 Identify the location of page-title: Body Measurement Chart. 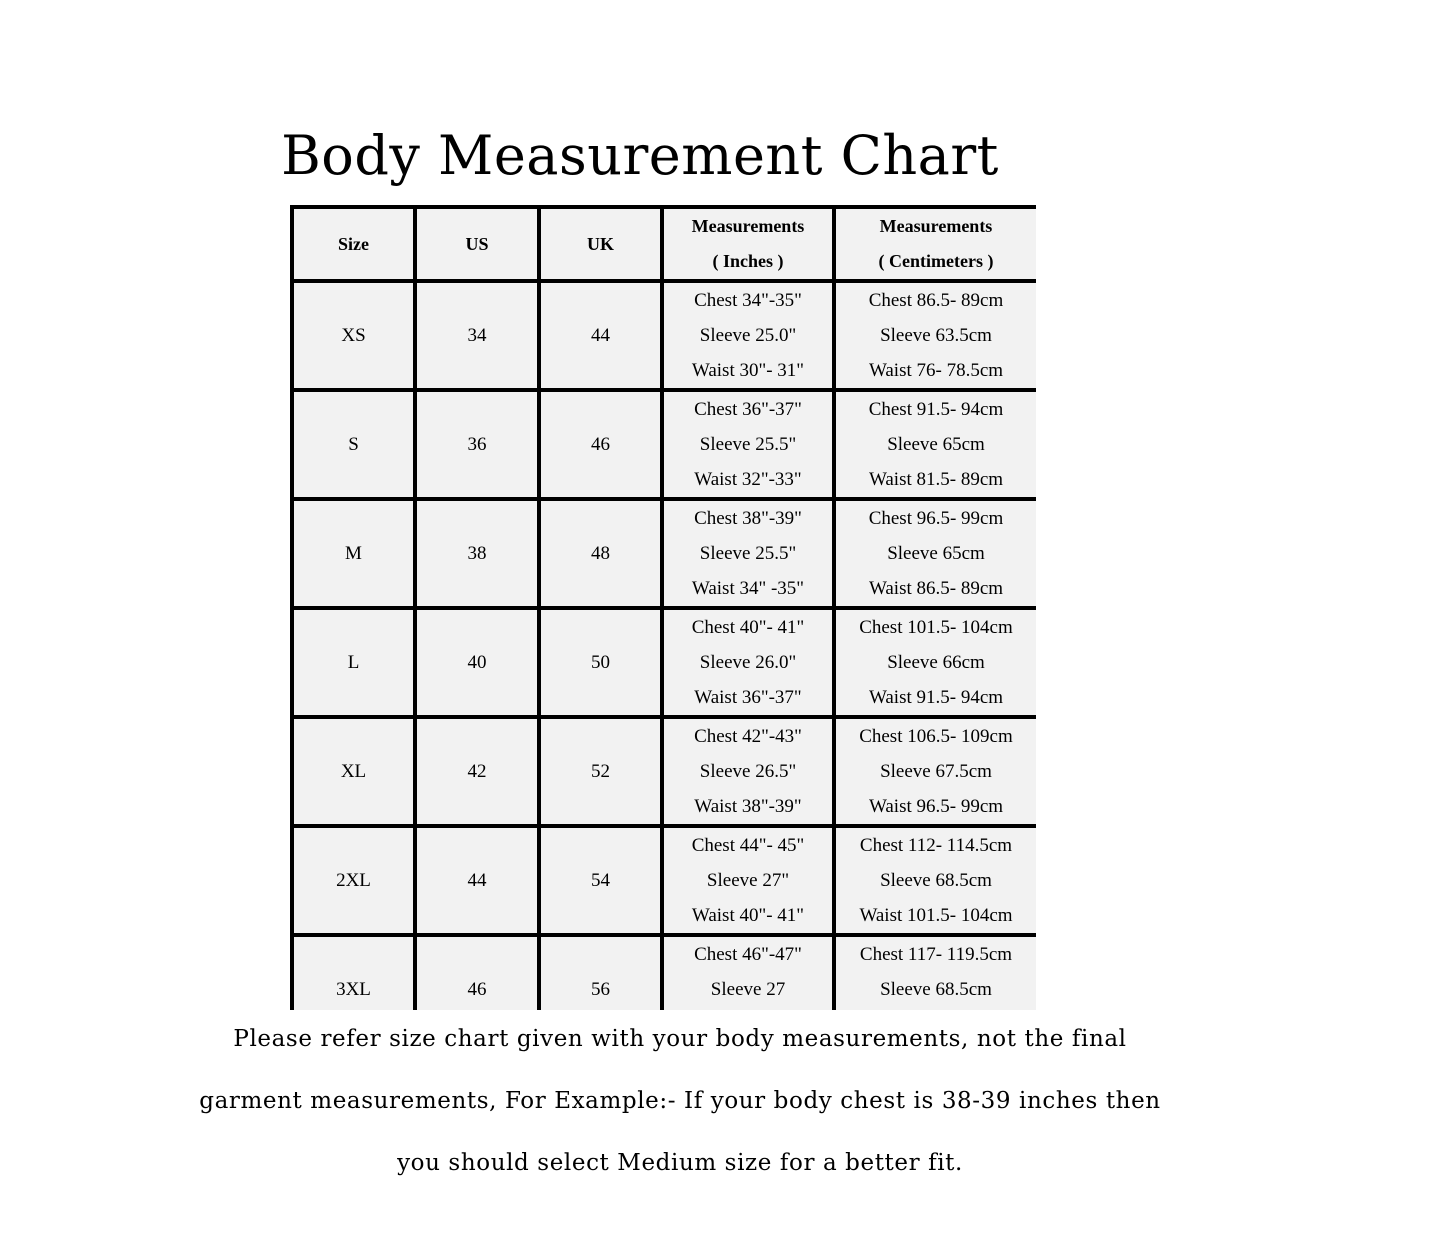
(640, 156).